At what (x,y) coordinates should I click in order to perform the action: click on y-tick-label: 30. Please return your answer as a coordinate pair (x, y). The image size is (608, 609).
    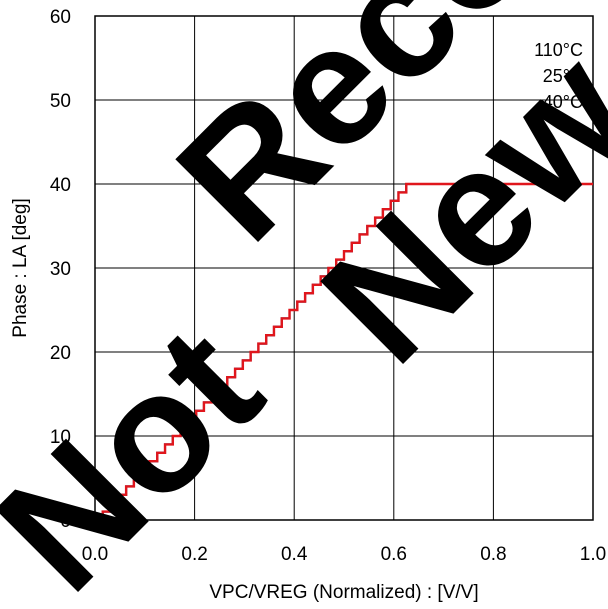
    Looking at the image, I should click on (60, 269).